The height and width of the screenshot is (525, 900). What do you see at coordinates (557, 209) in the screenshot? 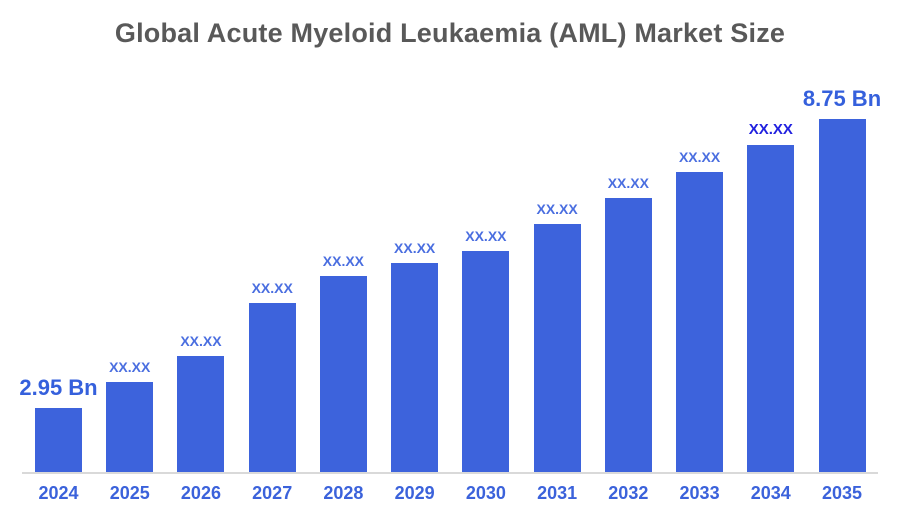
I see `bar-value-label-2031: XX.XX` at bounding box center [557, 209].